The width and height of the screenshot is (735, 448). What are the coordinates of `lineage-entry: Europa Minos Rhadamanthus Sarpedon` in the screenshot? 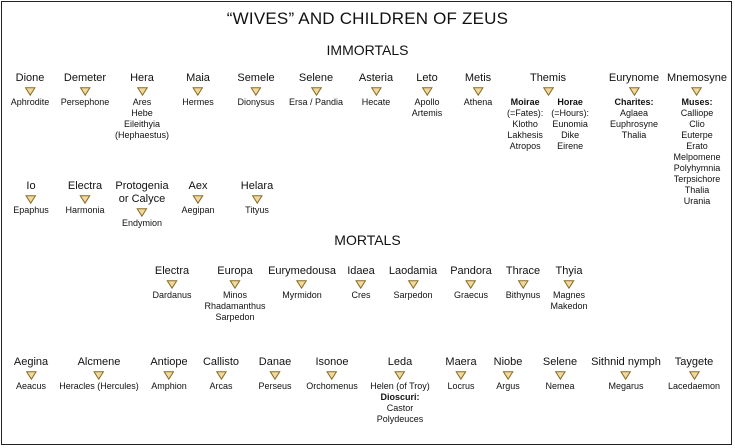 It's located at (234, 294).